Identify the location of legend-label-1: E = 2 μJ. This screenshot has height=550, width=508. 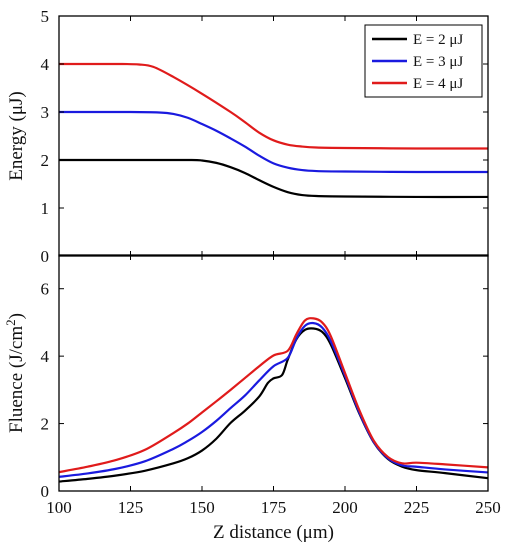
(438, 40).